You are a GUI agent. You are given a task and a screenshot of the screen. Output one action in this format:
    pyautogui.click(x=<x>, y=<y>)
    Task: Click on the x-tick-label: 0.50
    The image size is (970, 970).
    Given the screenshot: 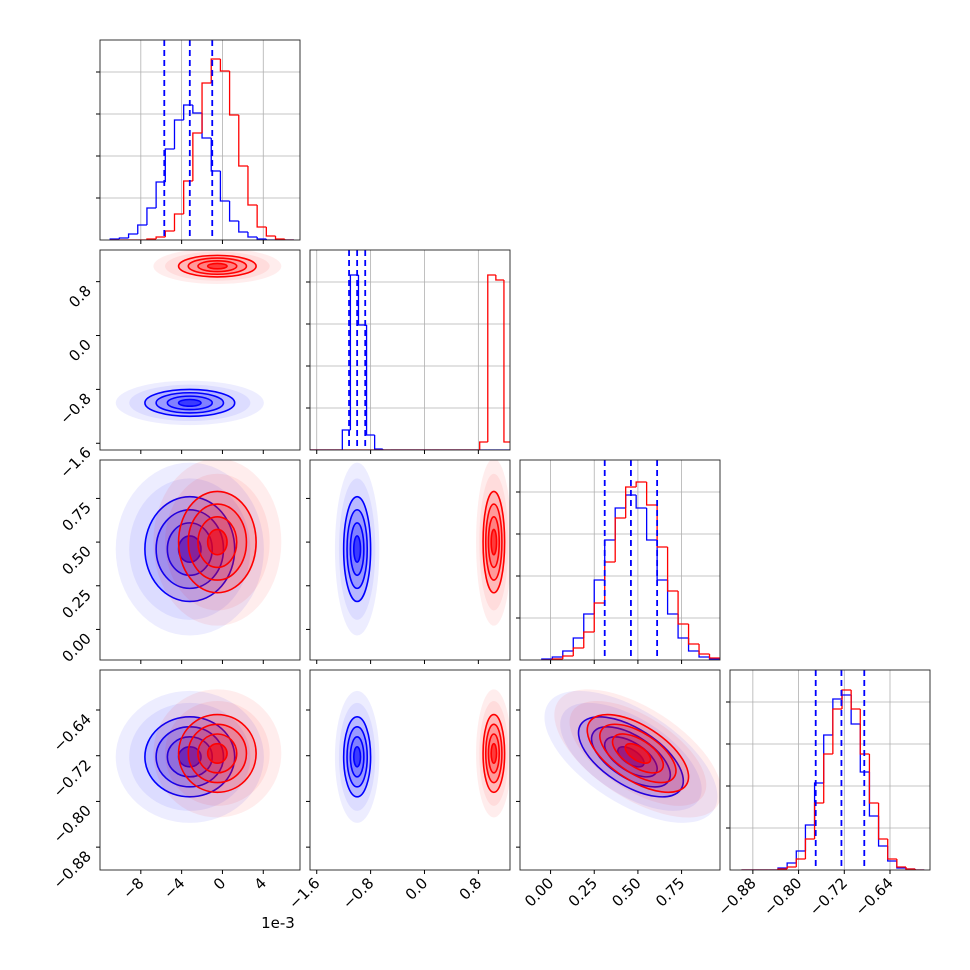 What is the action you would take?
    pyautogui.click(x=626, y=892)
    